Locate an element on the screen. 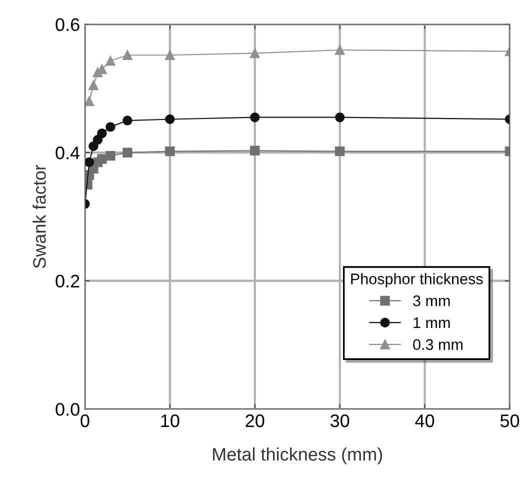 The image size is (531, 487). legend-title: Phosphor thickness is located at coordinates (417, 280).